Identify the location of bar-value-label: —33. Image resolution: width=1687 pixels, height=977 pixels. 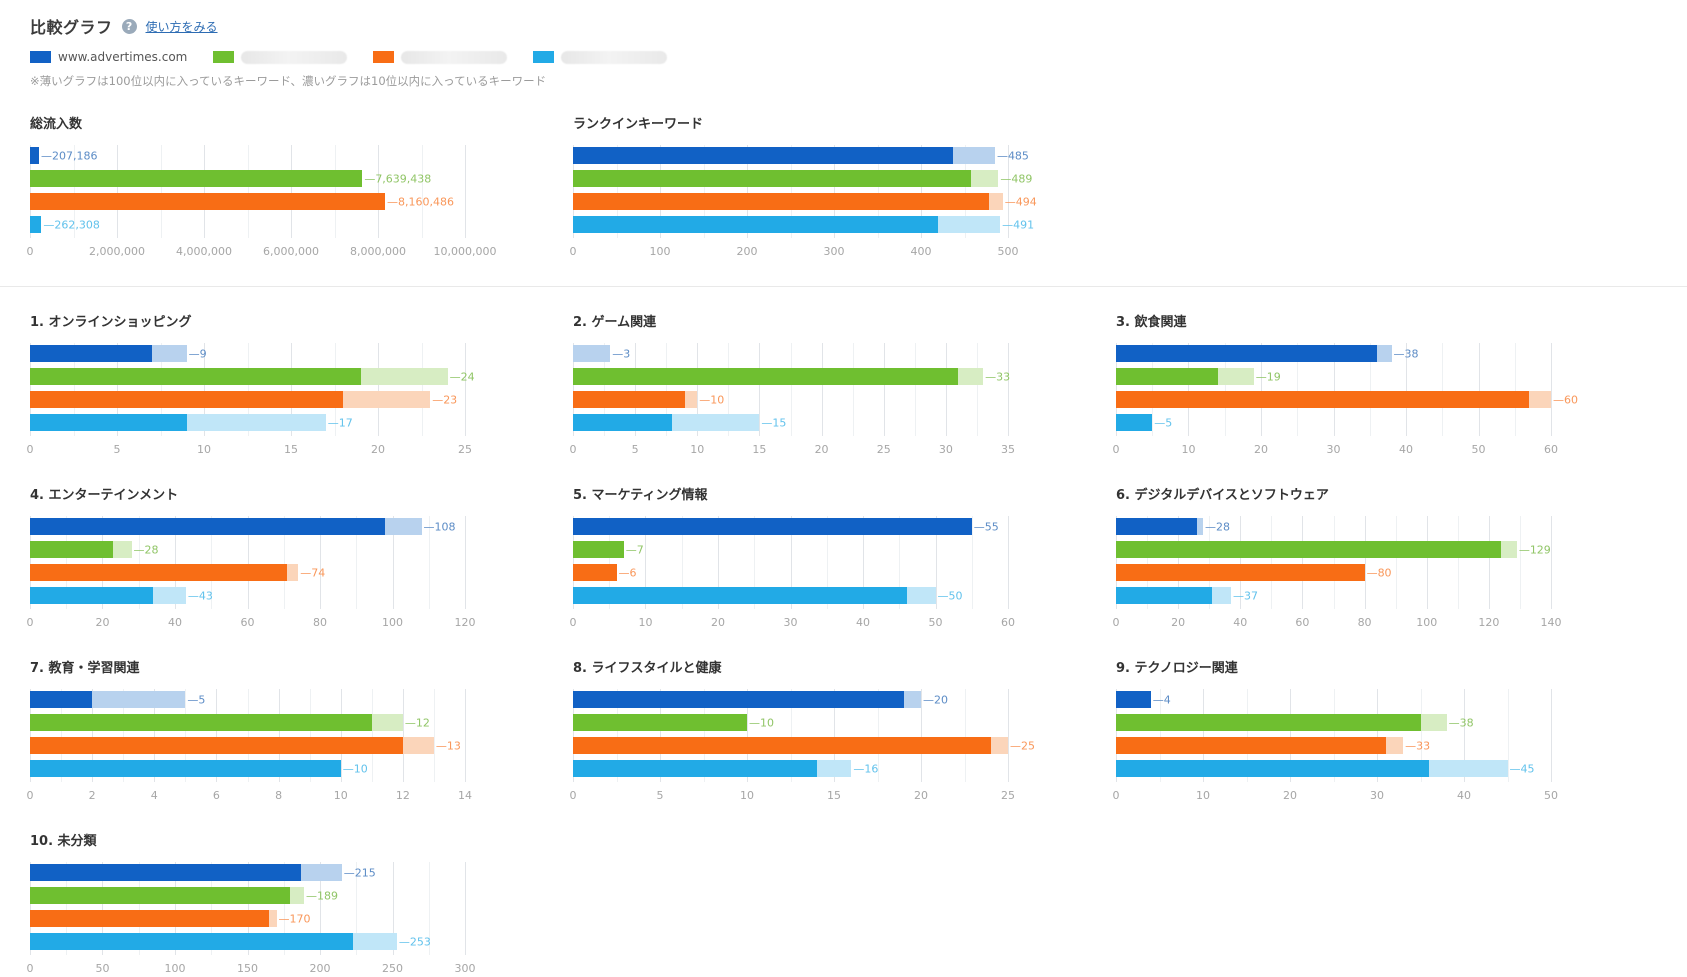
(998, 376).